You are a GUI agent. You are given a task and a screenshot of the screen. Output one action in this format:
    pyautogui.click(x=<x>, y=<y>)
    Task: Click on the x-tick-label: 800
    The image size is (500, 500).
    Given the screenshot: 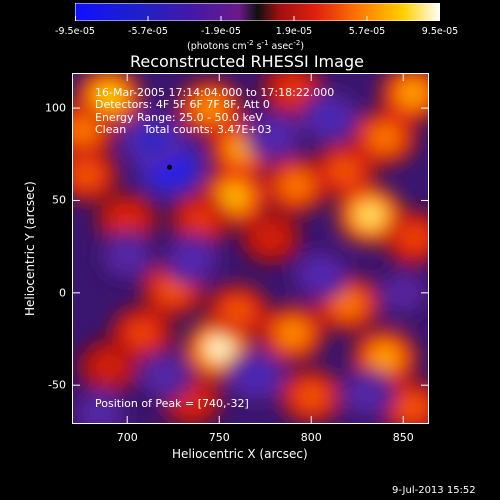 What is the action you would take?
    pyautogui.click(x=311, y=437)
    